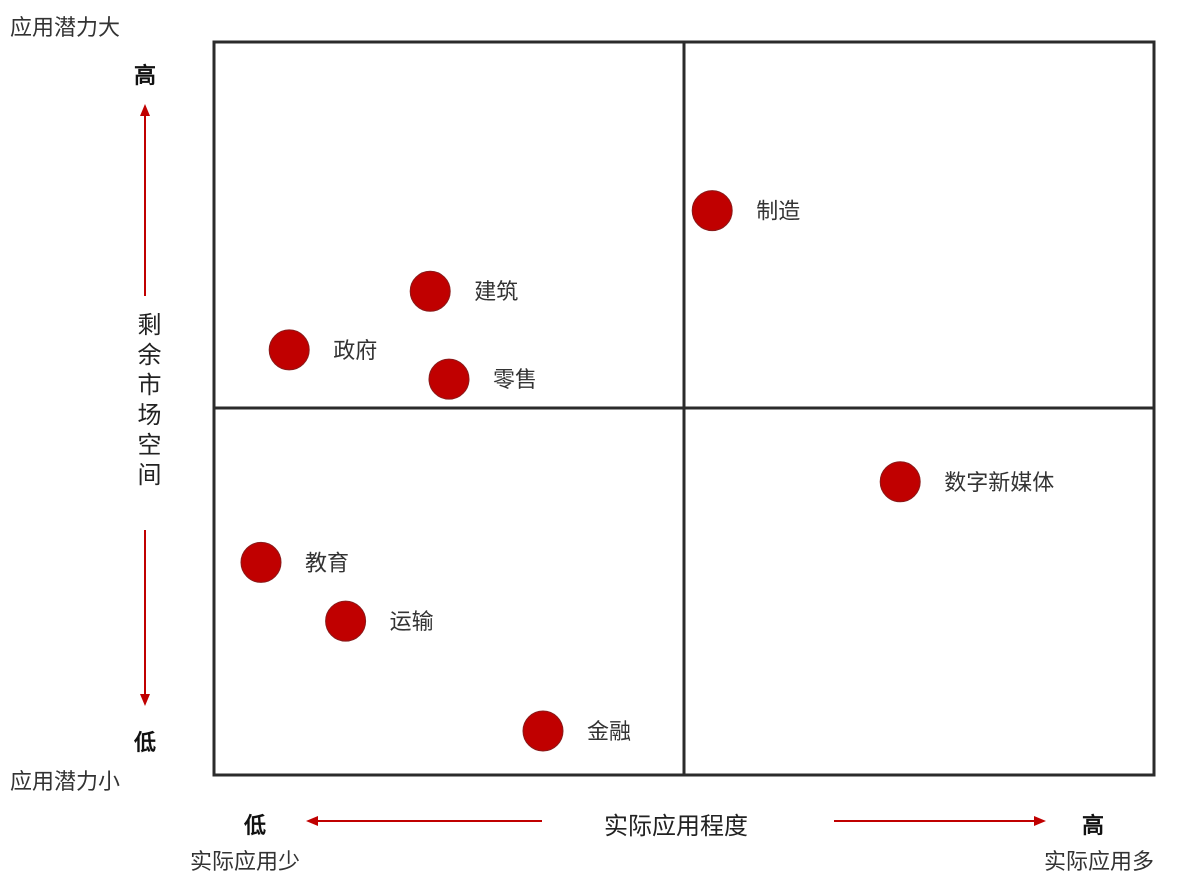 The height and width of the screenshot is (876, 1184). Describe the element at coordinates (1099, 862) in the screenshot. I see `x-high-descriptor: 实际应用多` at that location.